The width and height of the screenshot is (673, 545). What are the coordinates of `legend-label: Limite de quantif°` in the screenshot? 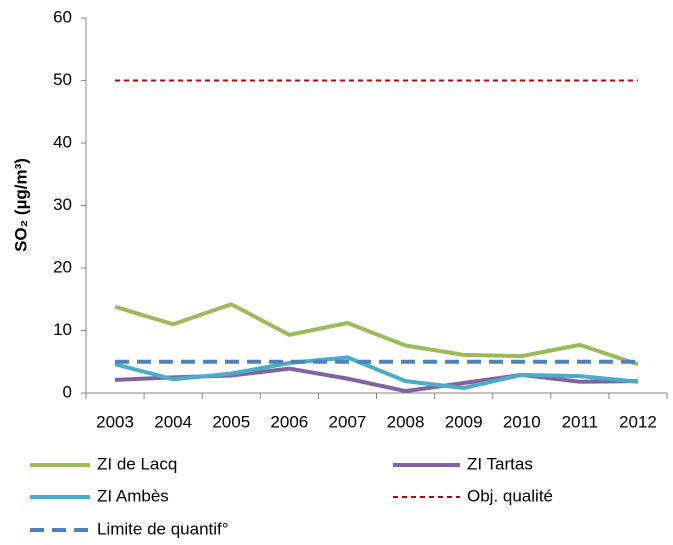 It's located at (163, 528).